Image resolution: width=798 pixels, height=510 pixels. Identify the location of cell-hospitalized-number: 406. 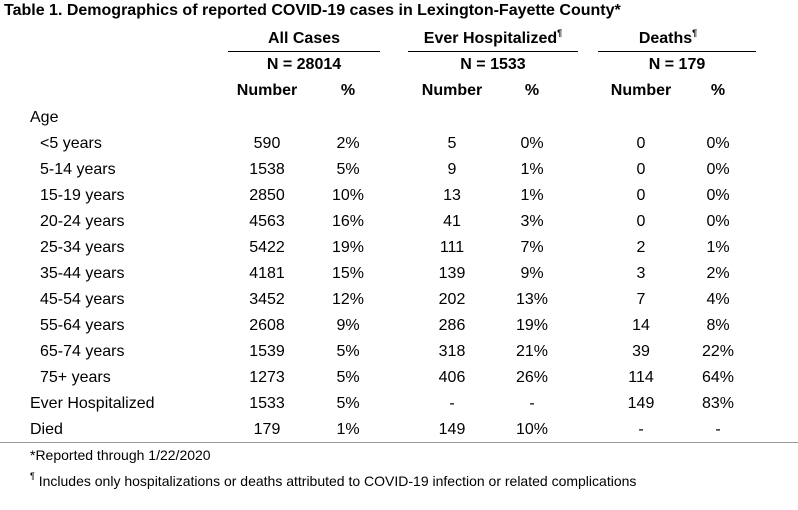
(452, 377).